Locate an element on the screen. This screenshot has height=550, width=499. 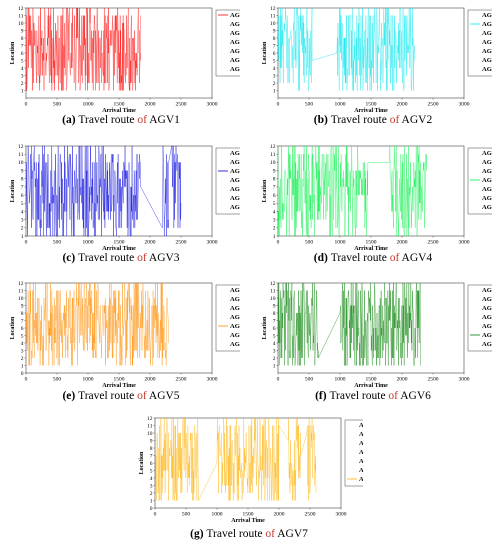
route-line-agv6 is located at coordinates (349, 324).